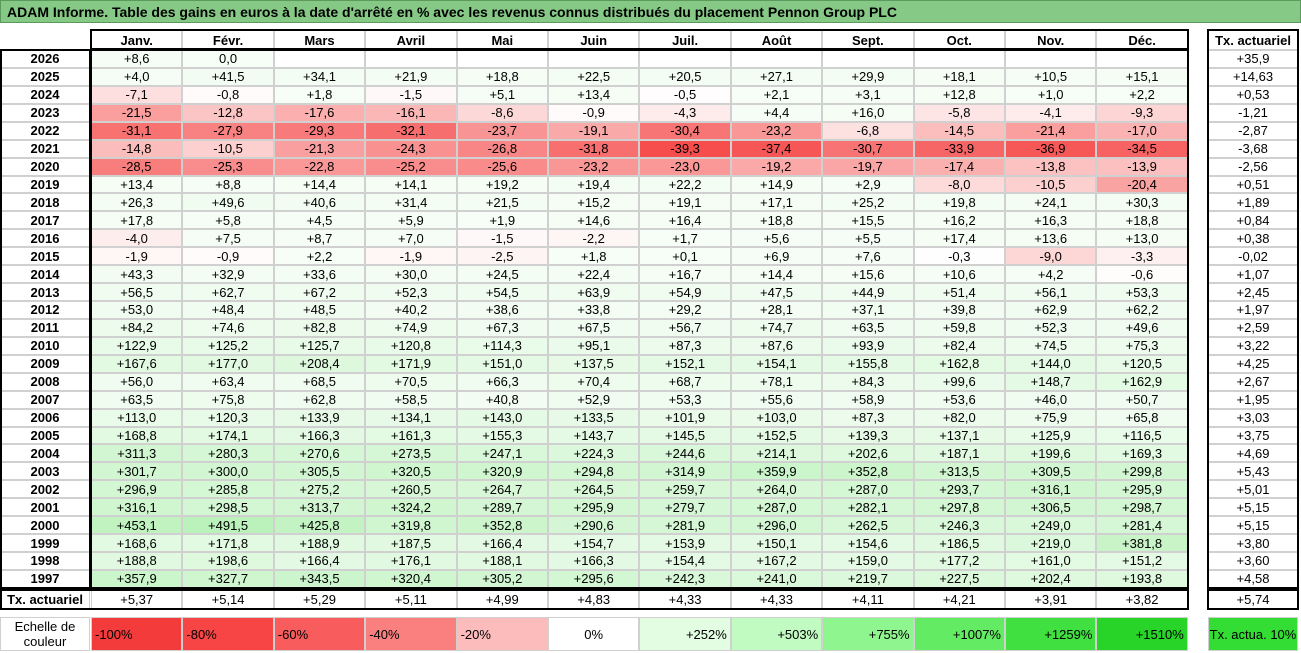 Image resolution: width=1301 pixels, height=653 pixels. I want to click on value-cell: +316,1, so click(137, 507).